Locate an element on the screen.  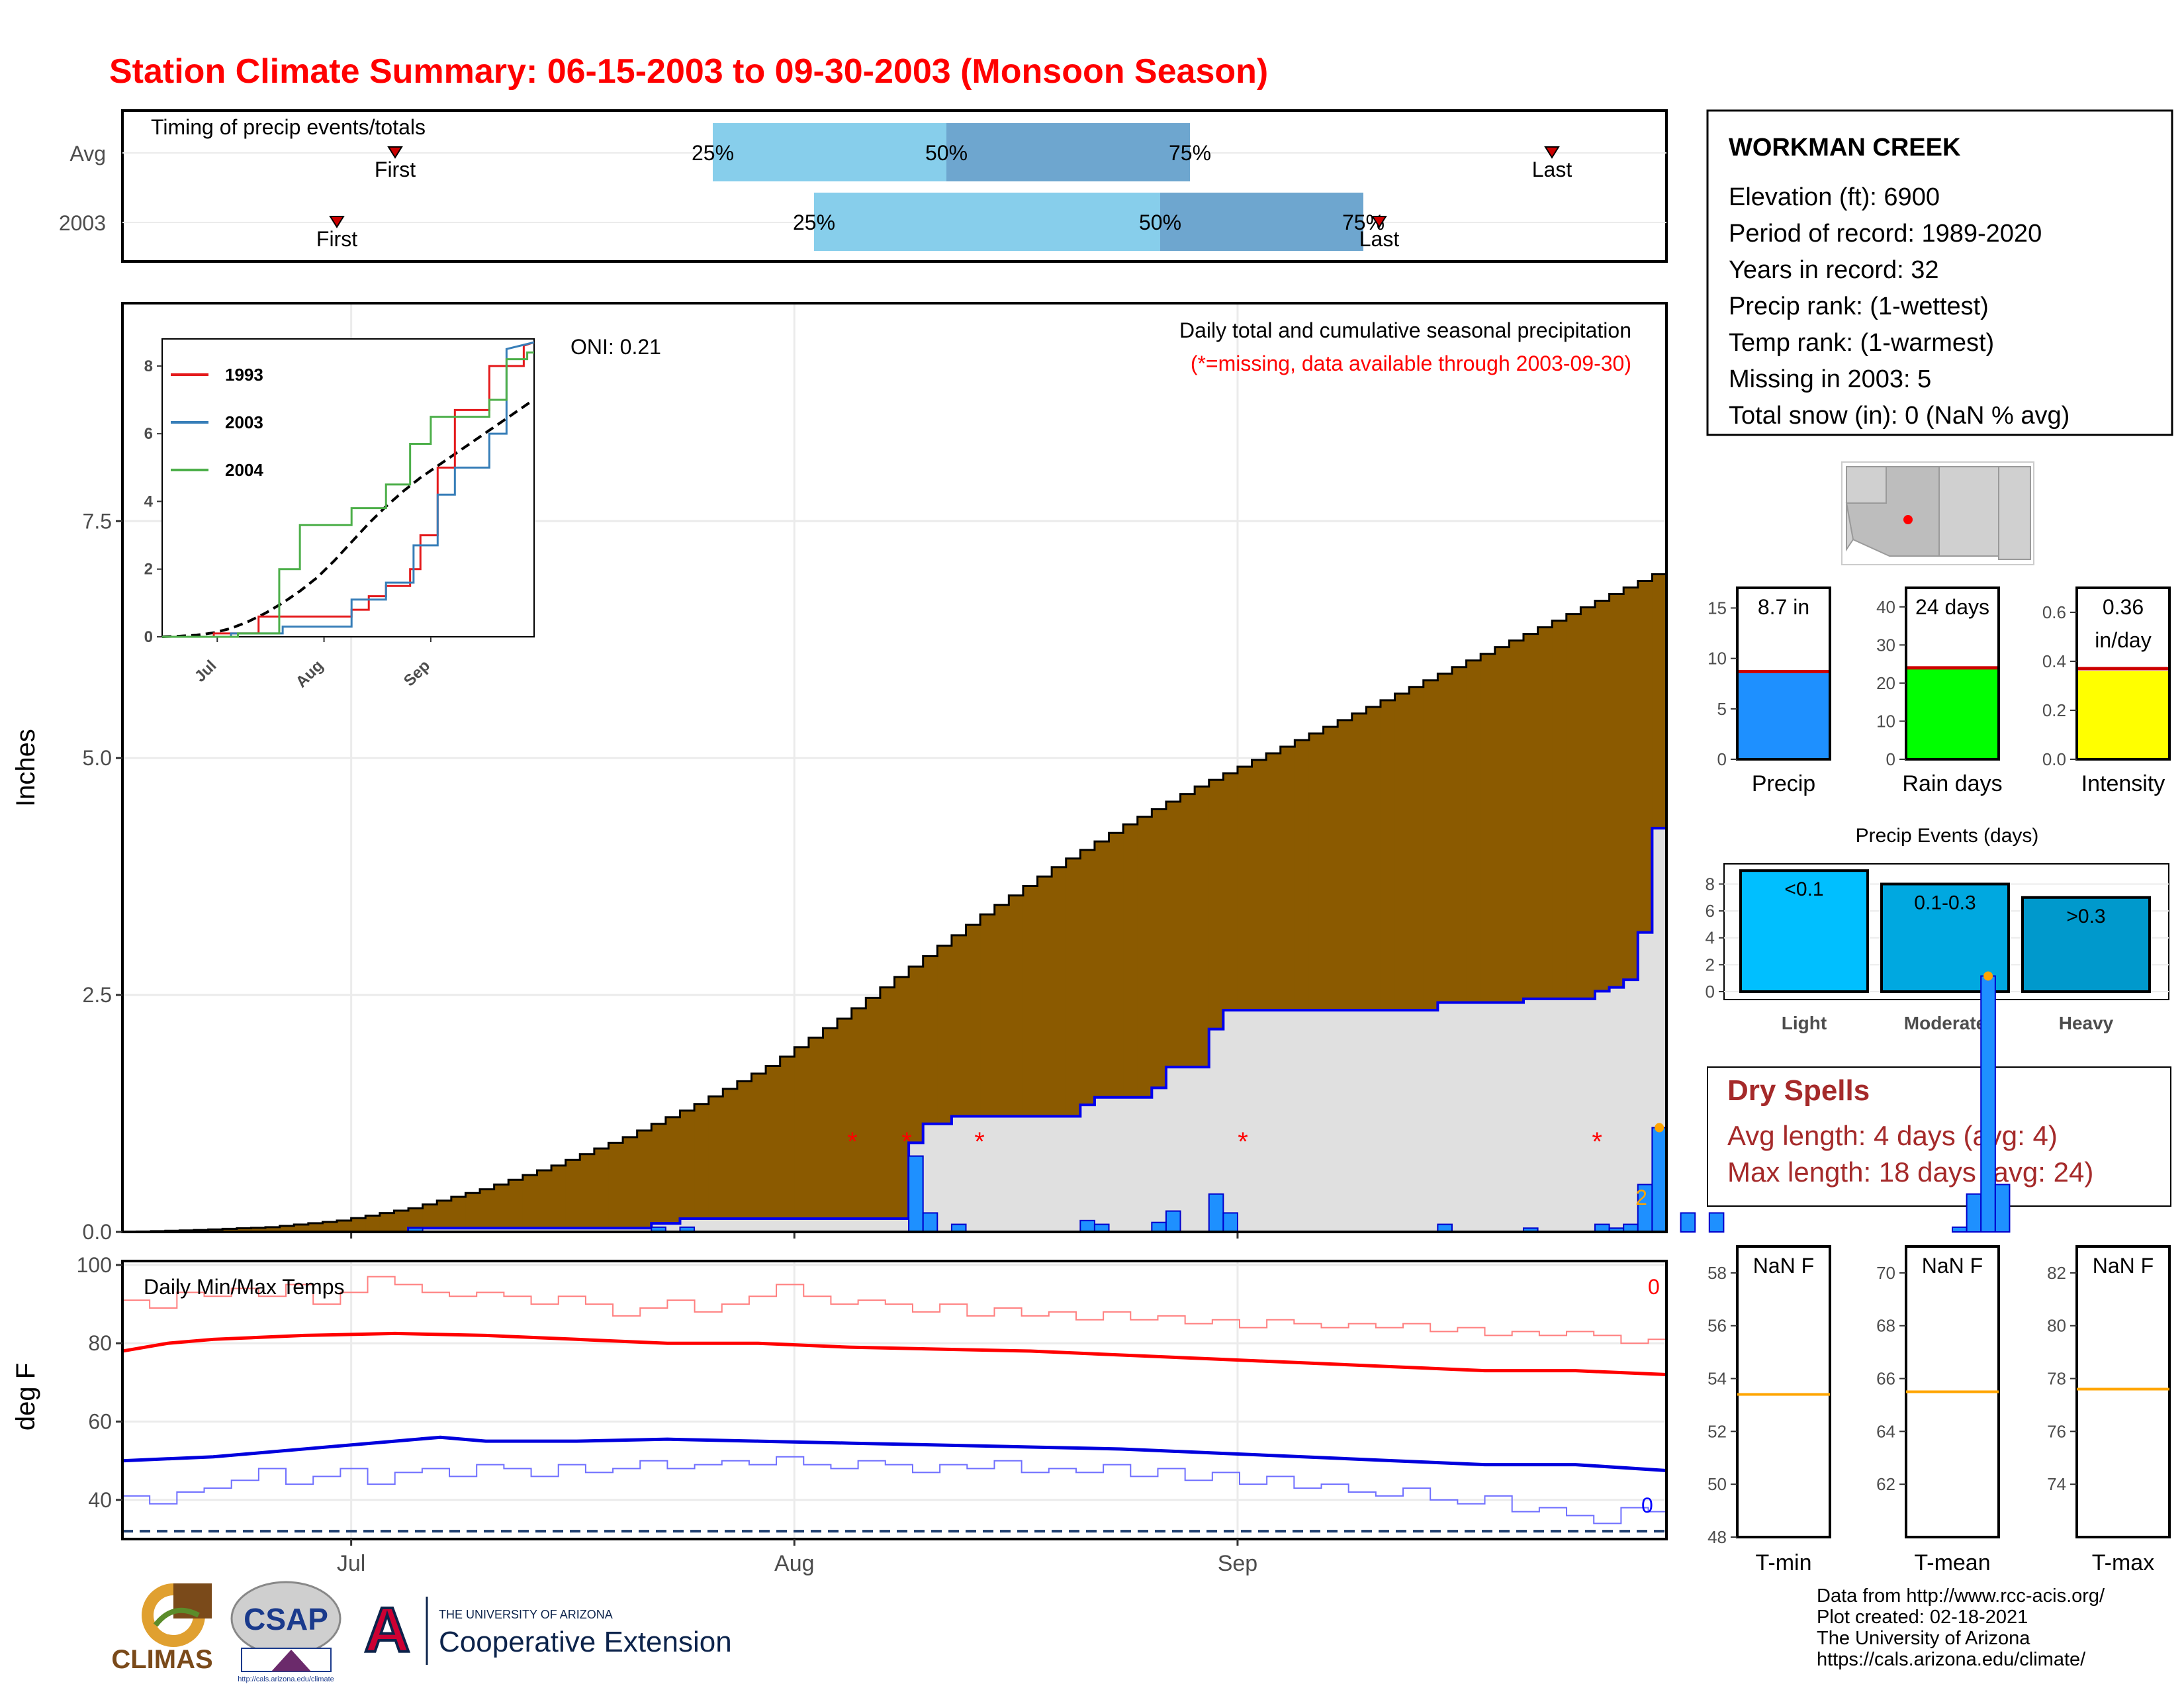
temp-ytick-label: 100 is located at coordinates (95, 1265).